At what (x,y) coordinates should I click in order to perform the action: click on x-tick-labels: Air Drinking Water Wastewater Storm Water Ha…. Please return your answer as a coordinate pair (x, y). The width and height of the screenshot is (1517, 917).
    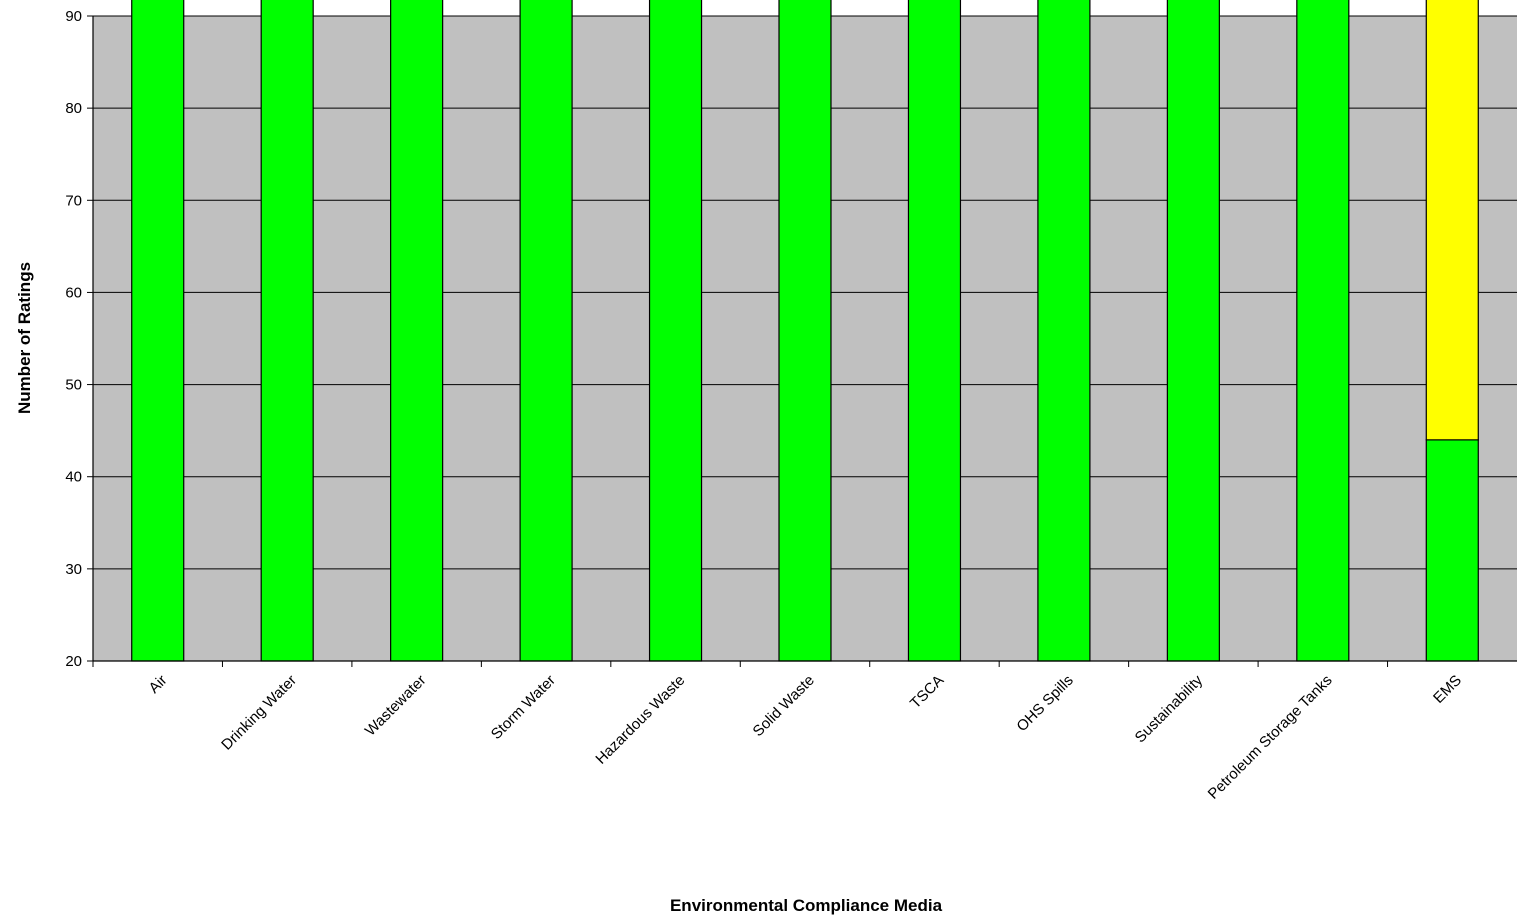
    Looking at the image, I should click on (806, 736).